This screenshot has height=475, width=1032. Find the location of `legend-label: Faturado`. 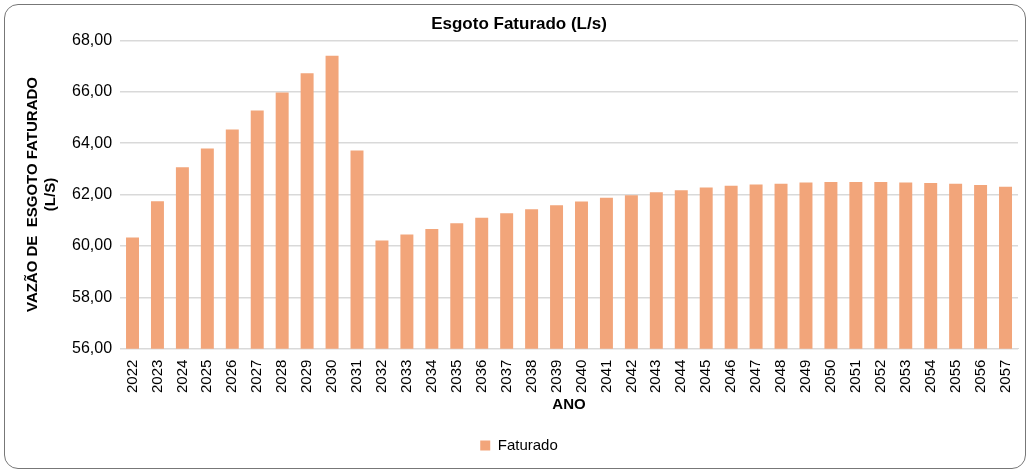

legend-label: Faturado is located at coordinates (527, 444).